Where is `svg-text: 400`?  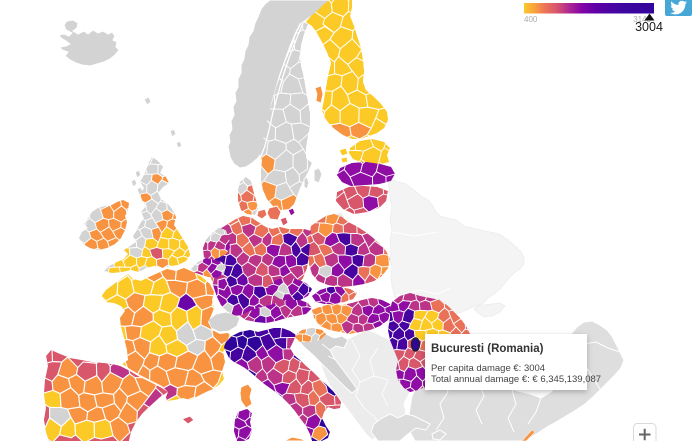 svg-text: 400 is located at coordinates (531, 19).